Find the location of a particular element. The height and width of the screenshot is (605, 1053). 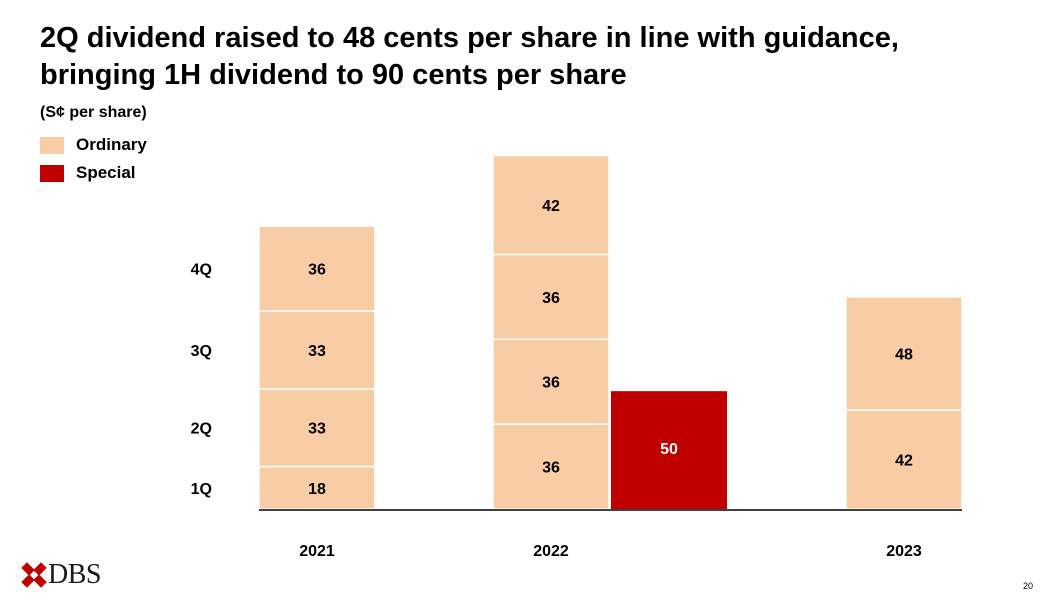

quarter-label-4Q: 4Q is located at coordinates (201, 270).